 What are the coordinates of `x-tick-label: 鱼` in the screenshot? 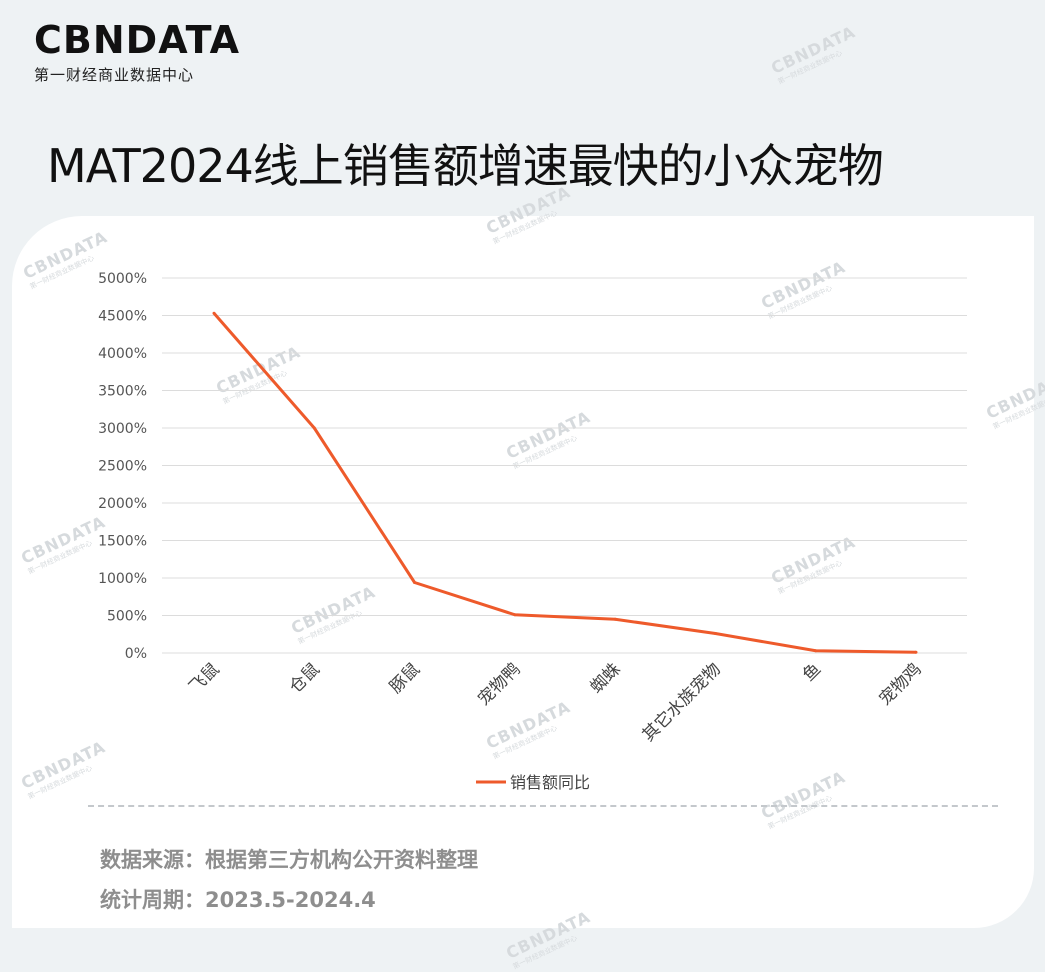 It's located at (812, 672).